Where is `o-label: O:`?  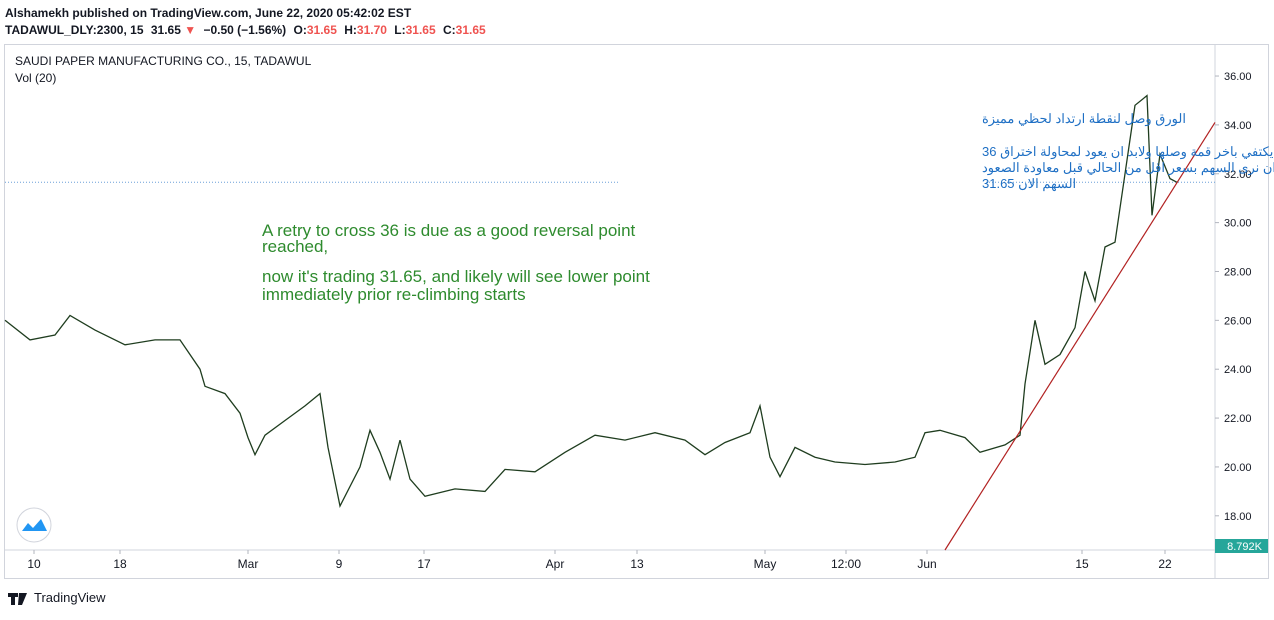
o-label: O: is located at coordinates (300, 30).